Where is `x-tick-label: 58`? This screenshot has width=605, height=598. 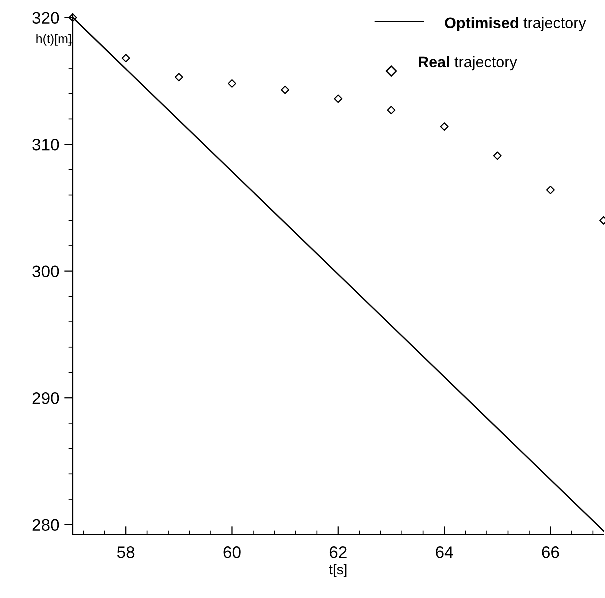 x-tick-label: 58 is located at coordinates (126, 552).